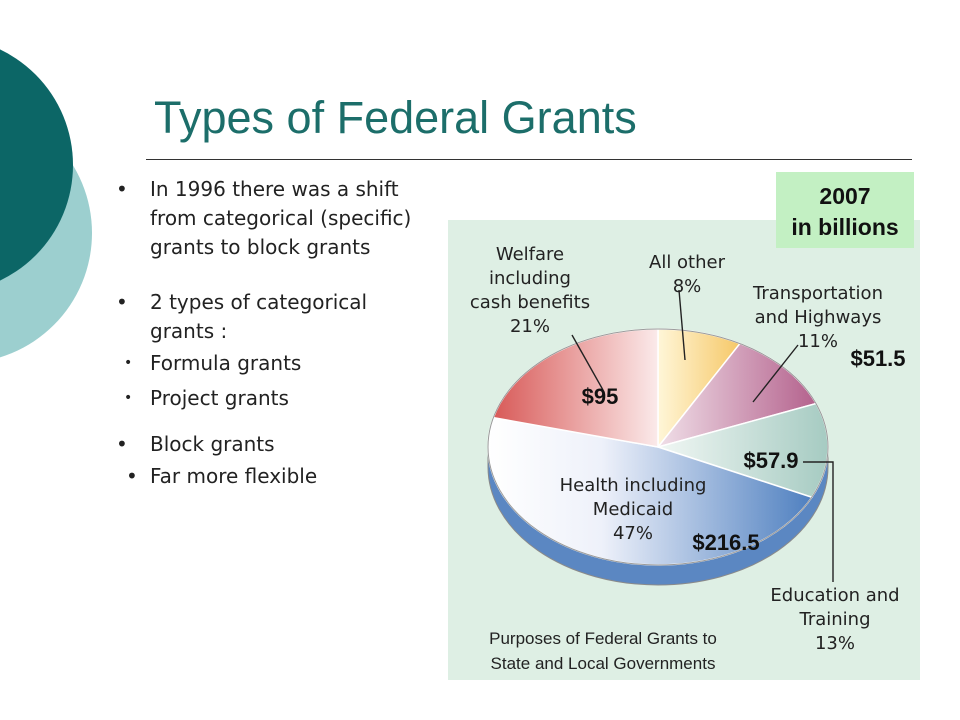 The height and width of the screenshot is (720, 960). I want to click on slice-label-line: Education and, so click(834, 595).